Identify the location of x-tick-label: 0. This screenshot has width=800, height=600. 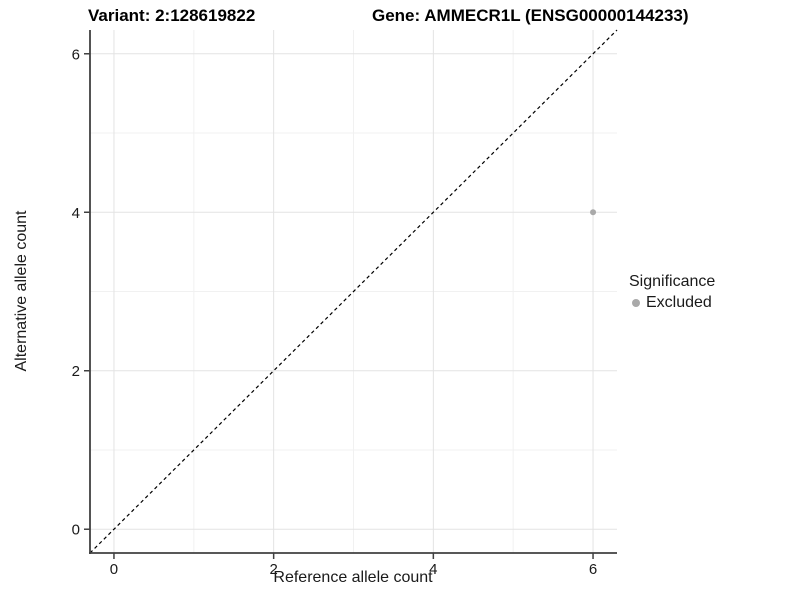
(114, 569).